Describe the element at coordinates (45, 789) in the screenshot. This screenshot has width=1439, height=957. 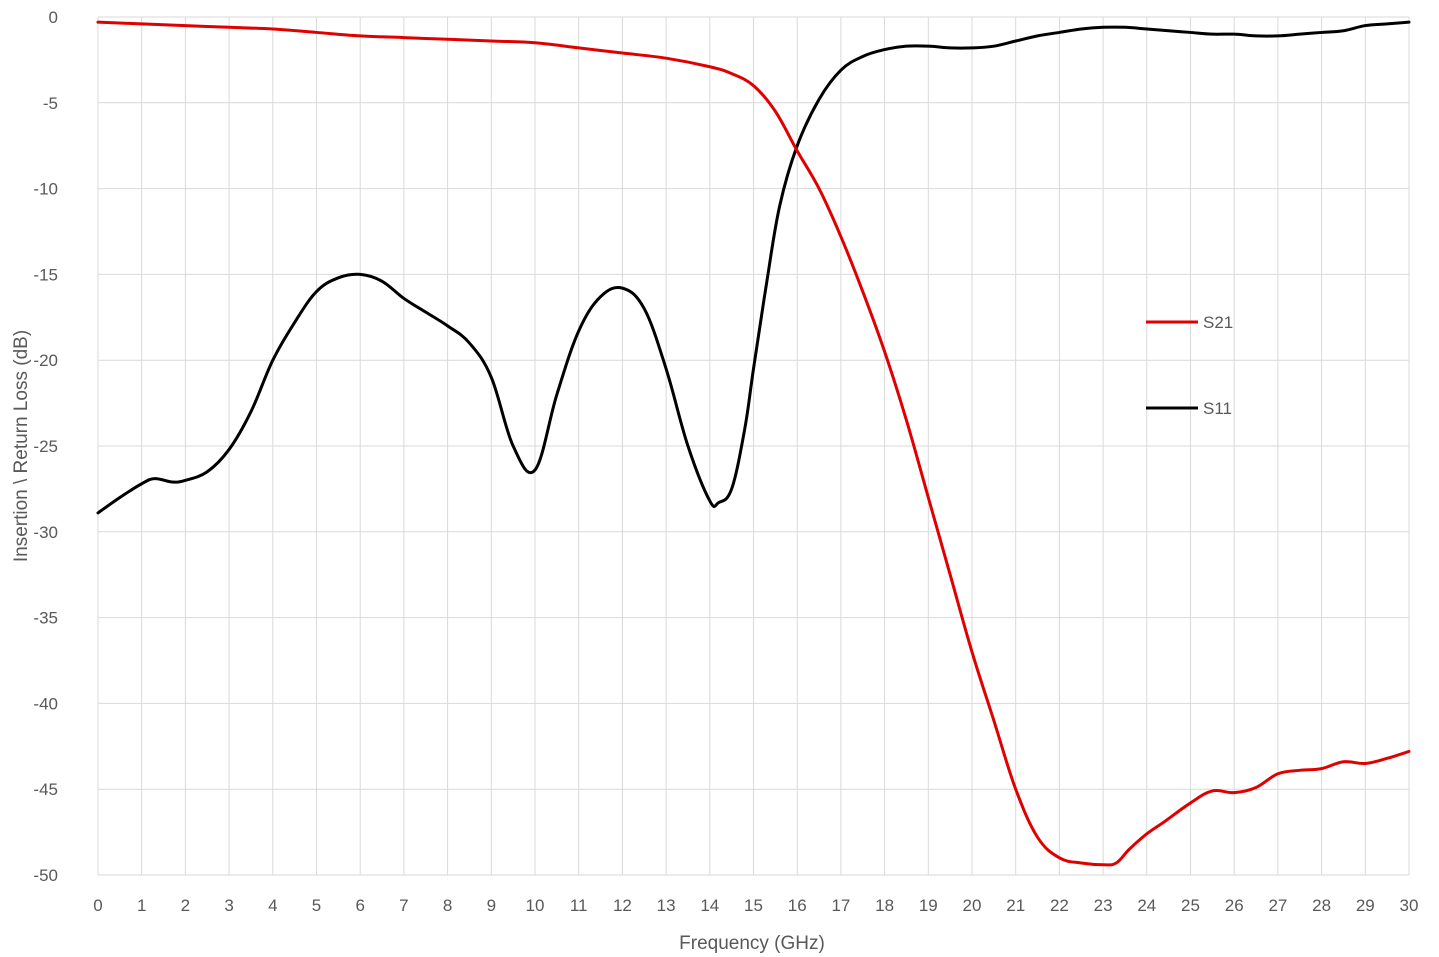
I see `y-tick-label: -45` at that location.